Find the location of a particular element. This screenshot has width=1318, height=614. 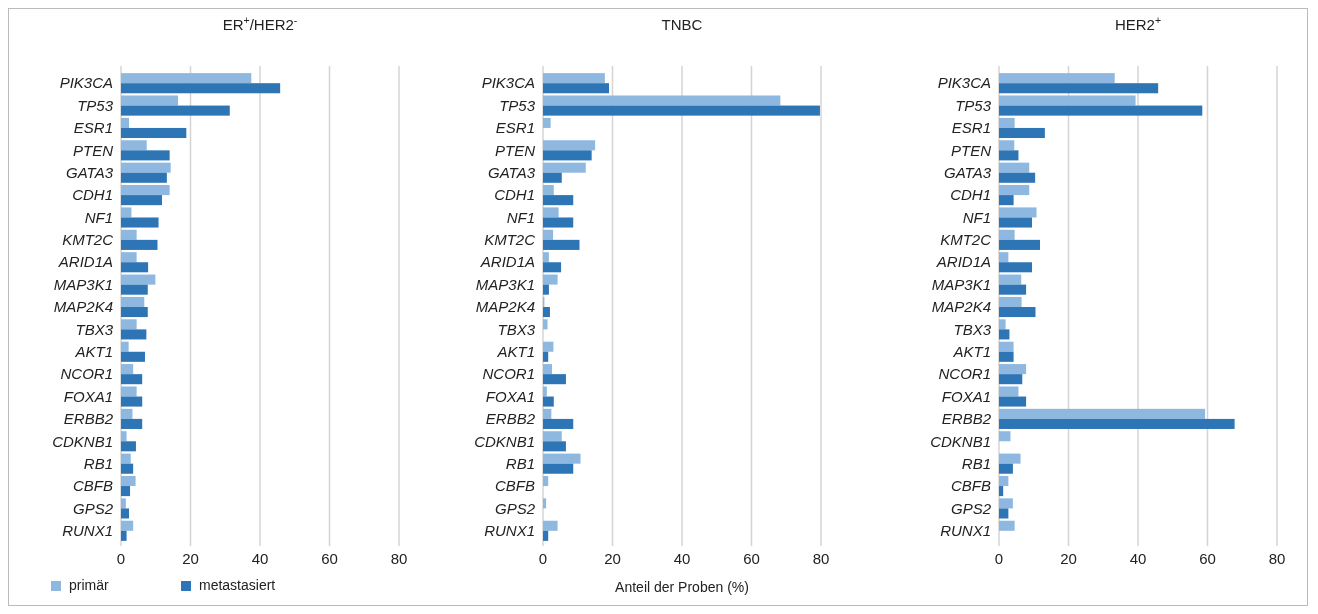

y-tick-label: FOXA1 is located at coordinates (510, 396).